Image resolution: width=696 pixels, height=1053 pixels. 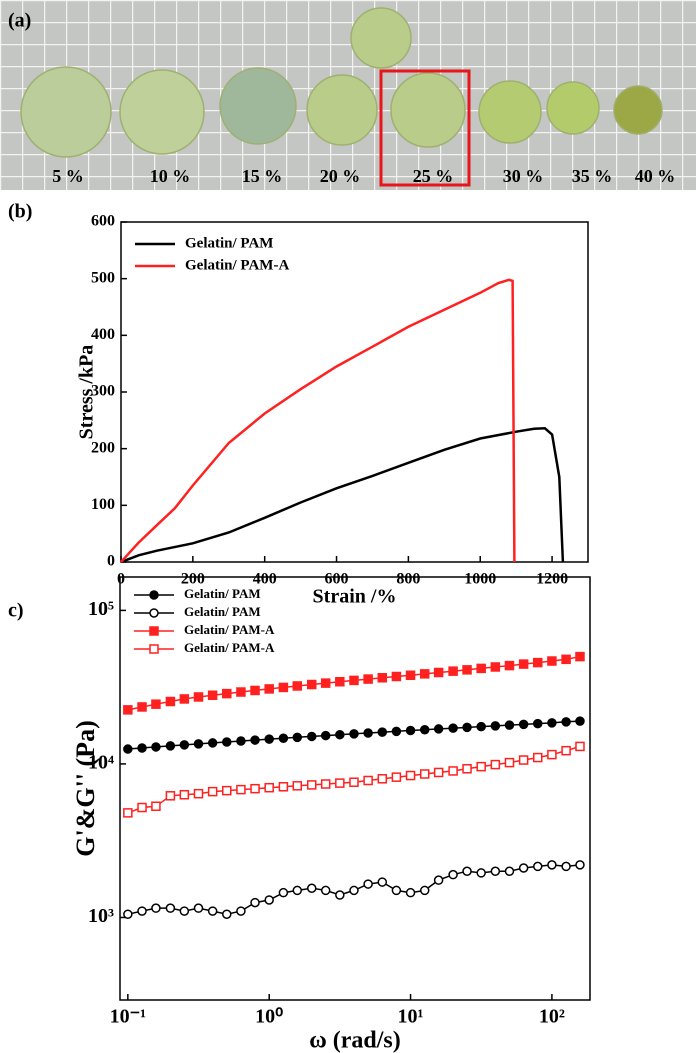 I want to click on caption: 5 %, so click(x=68, y=176).